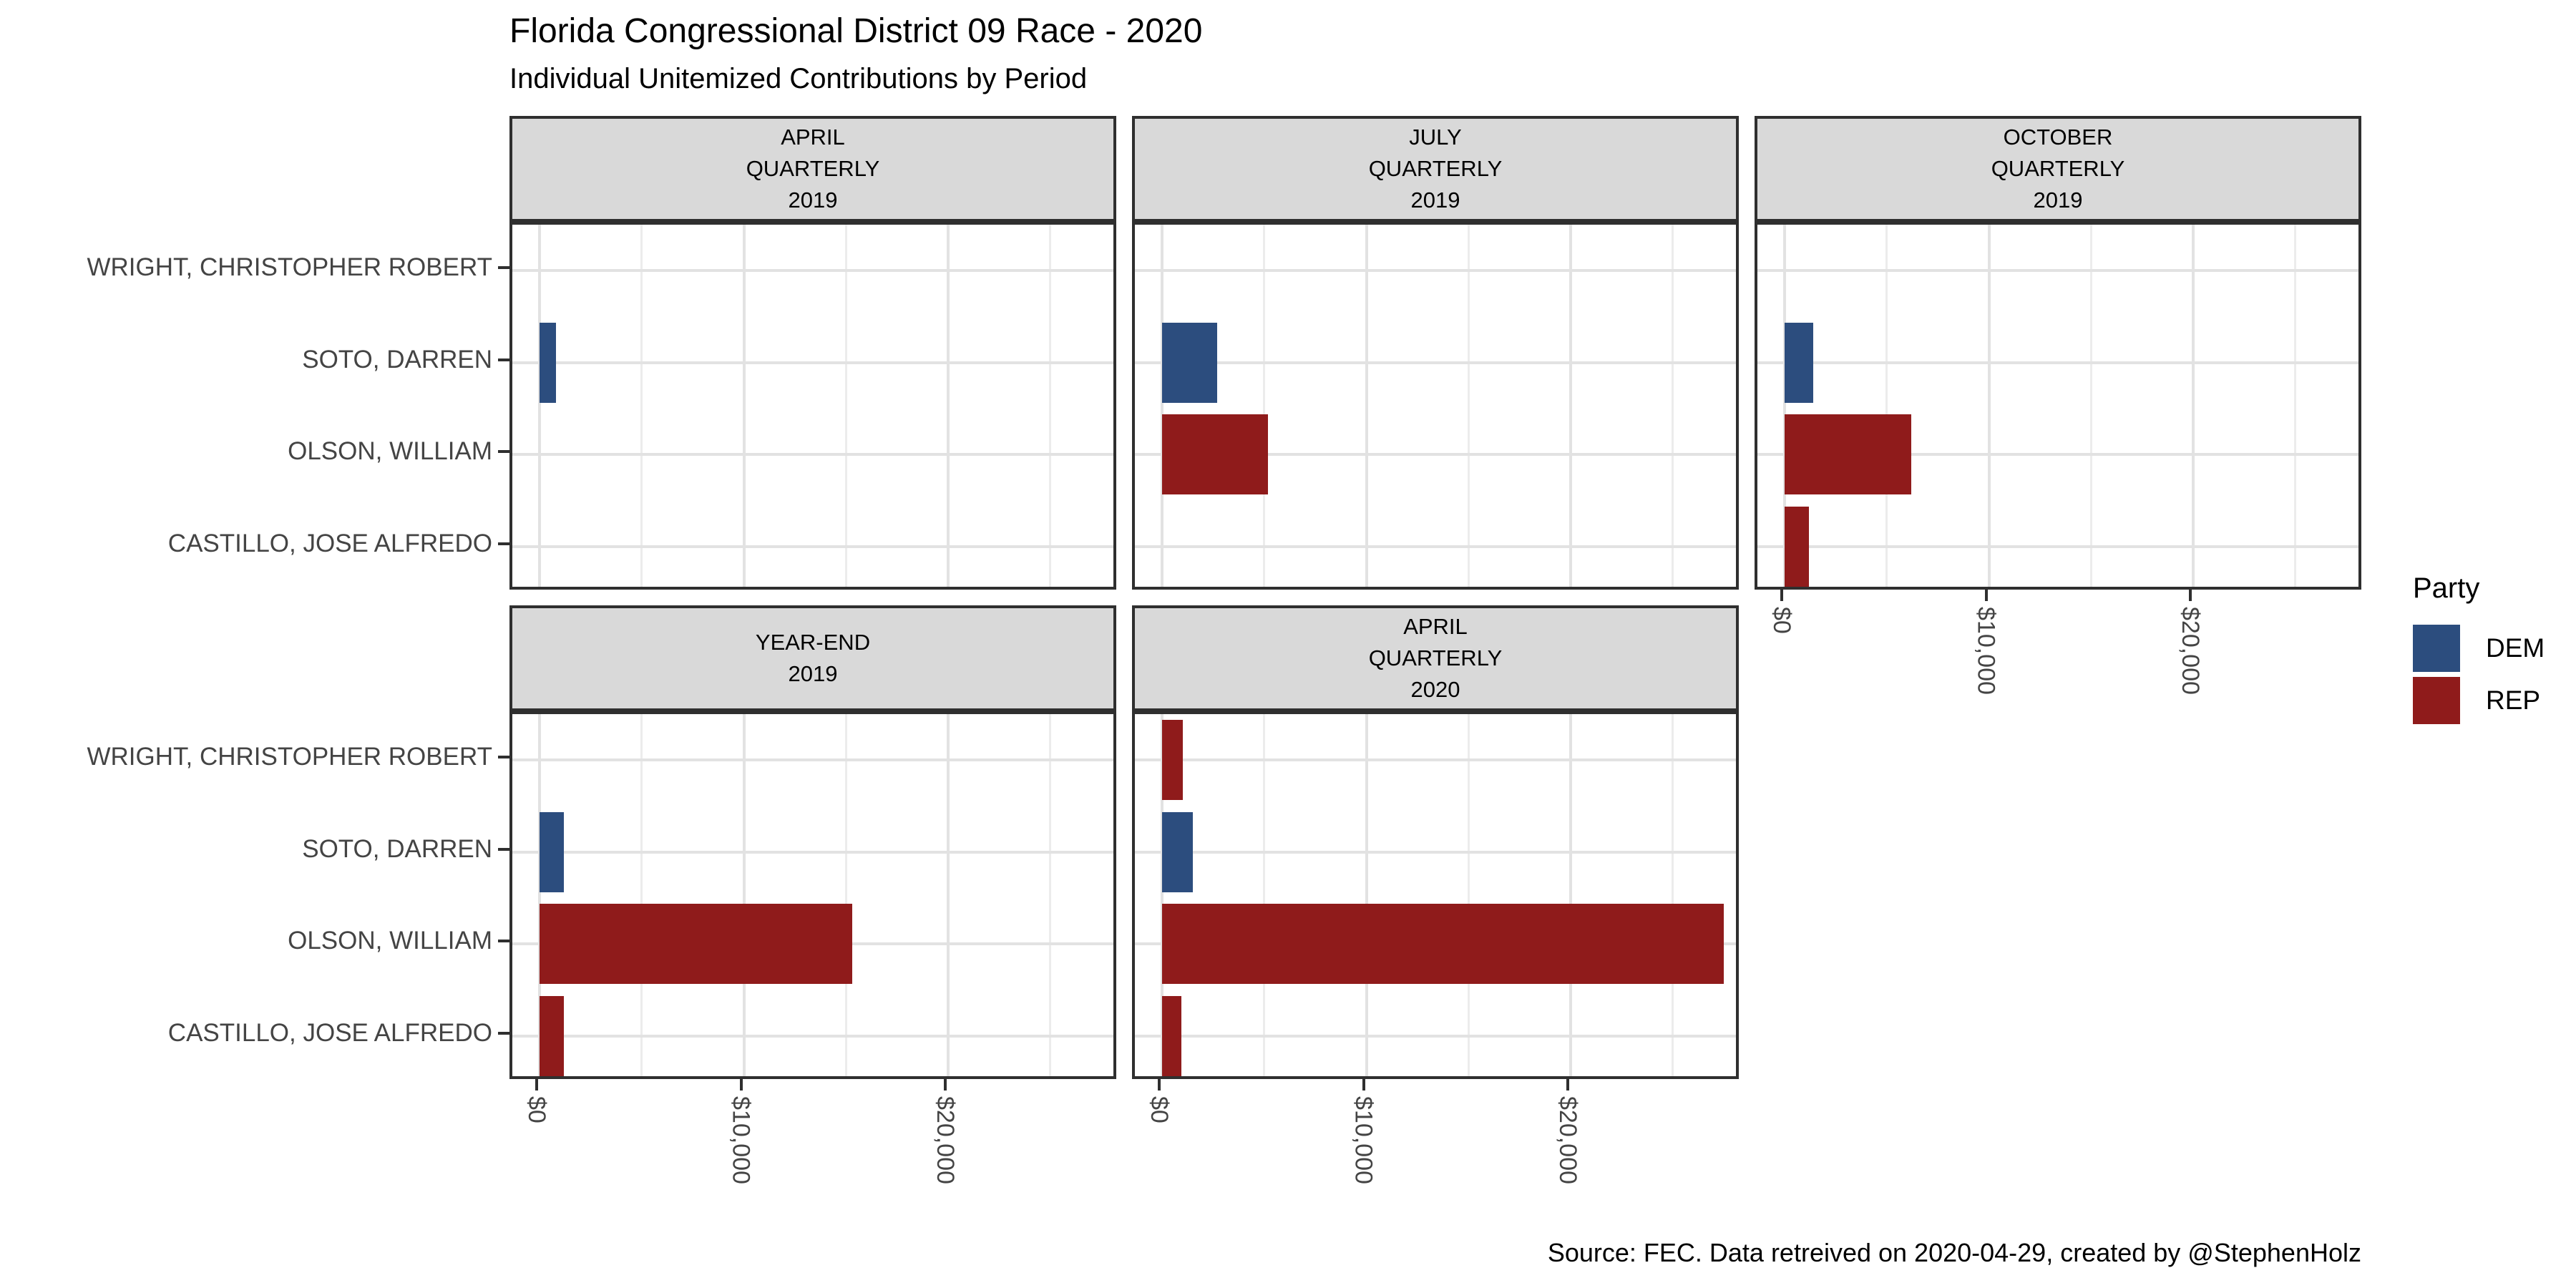 The width and height of the screenshot is (2576, 1288). What do you see at coordinates (2446, 588) in the screenshot?
I see `legend-title: Party` at bounding box center [2446, 588].